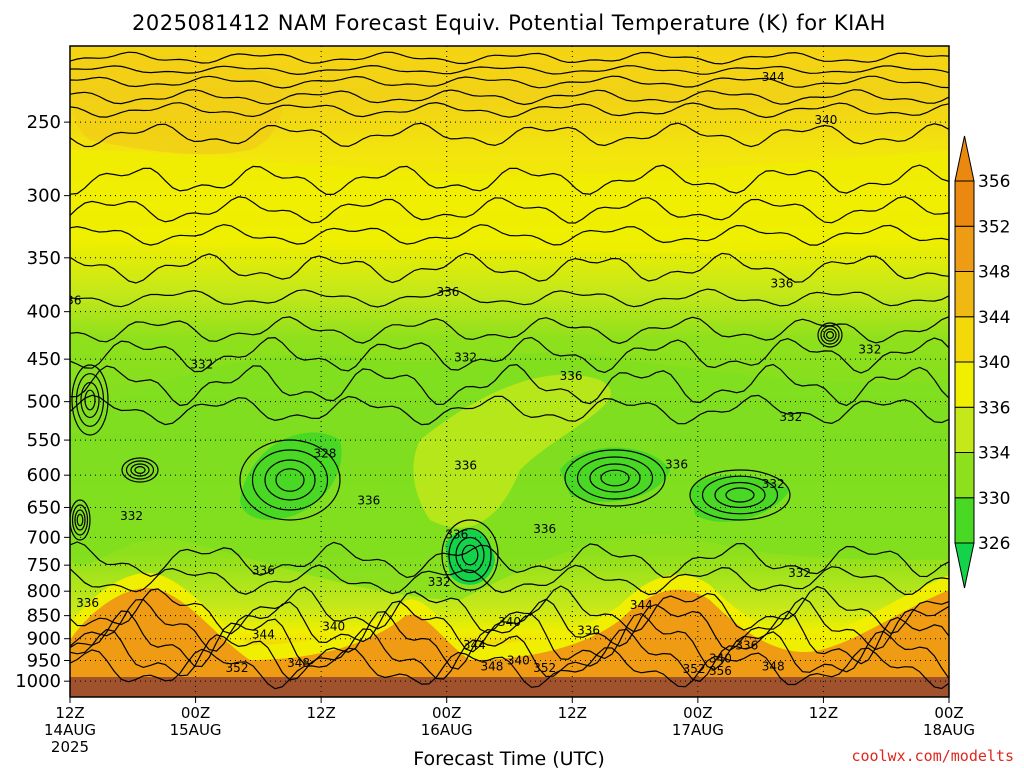  Describe the element at coordinates (572, 713) in the screenshot. I see `x-tick-label: 12Z` at that location.